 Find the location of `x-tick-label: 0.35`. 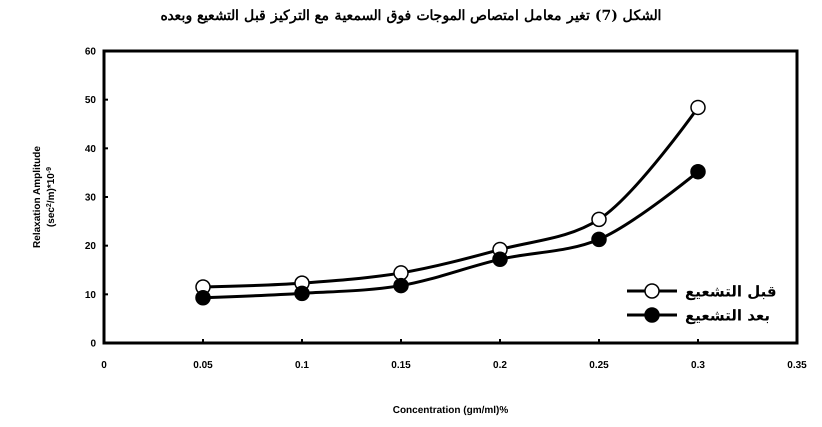

x-tick-label: 0.35 is located at coordinates (797, 365).